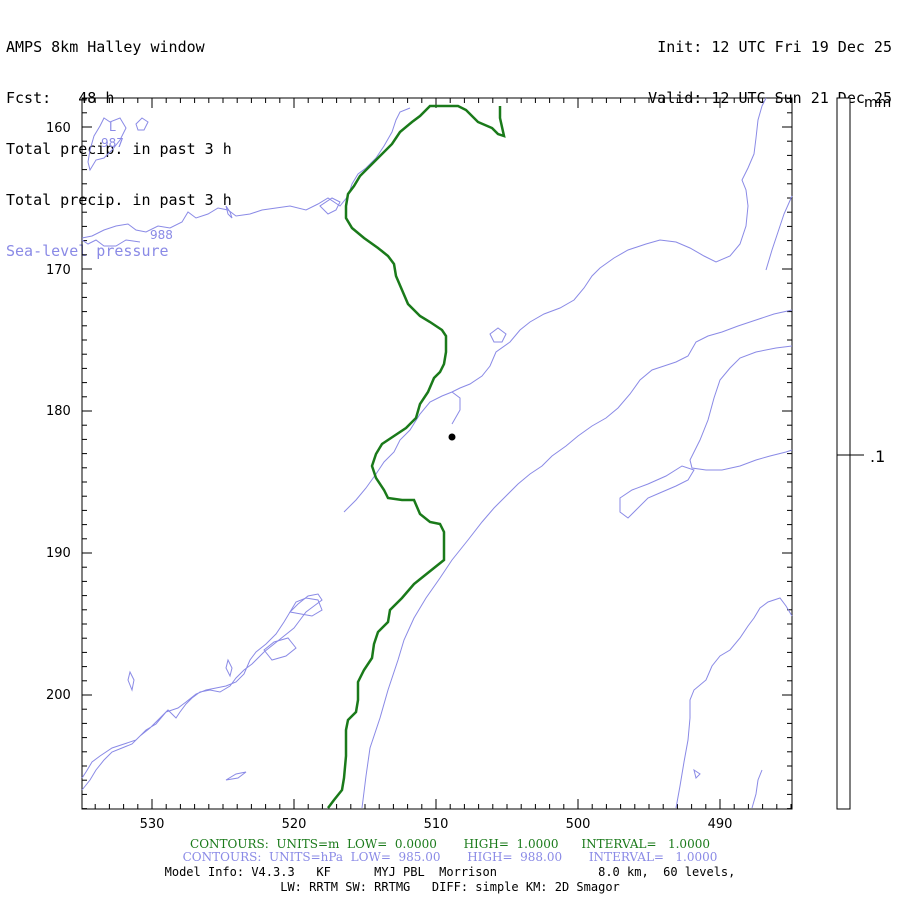 The width and height of the screenshot is (900, 900). I want to click on x-tick-label: 500, so click(578, 824).